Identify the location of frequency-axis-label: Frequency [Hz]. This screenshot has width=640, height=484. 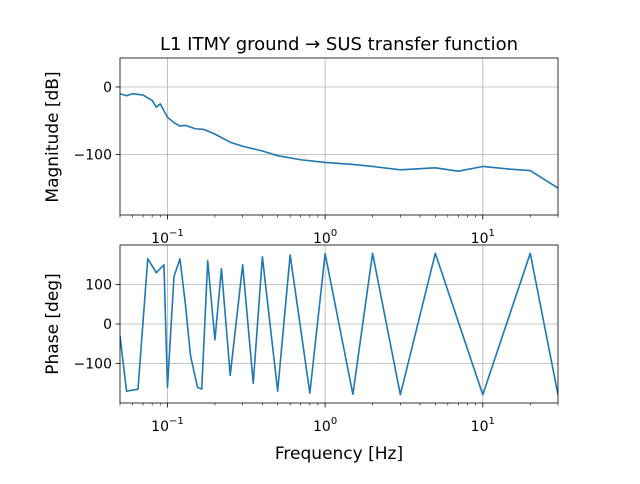
(339, 454).